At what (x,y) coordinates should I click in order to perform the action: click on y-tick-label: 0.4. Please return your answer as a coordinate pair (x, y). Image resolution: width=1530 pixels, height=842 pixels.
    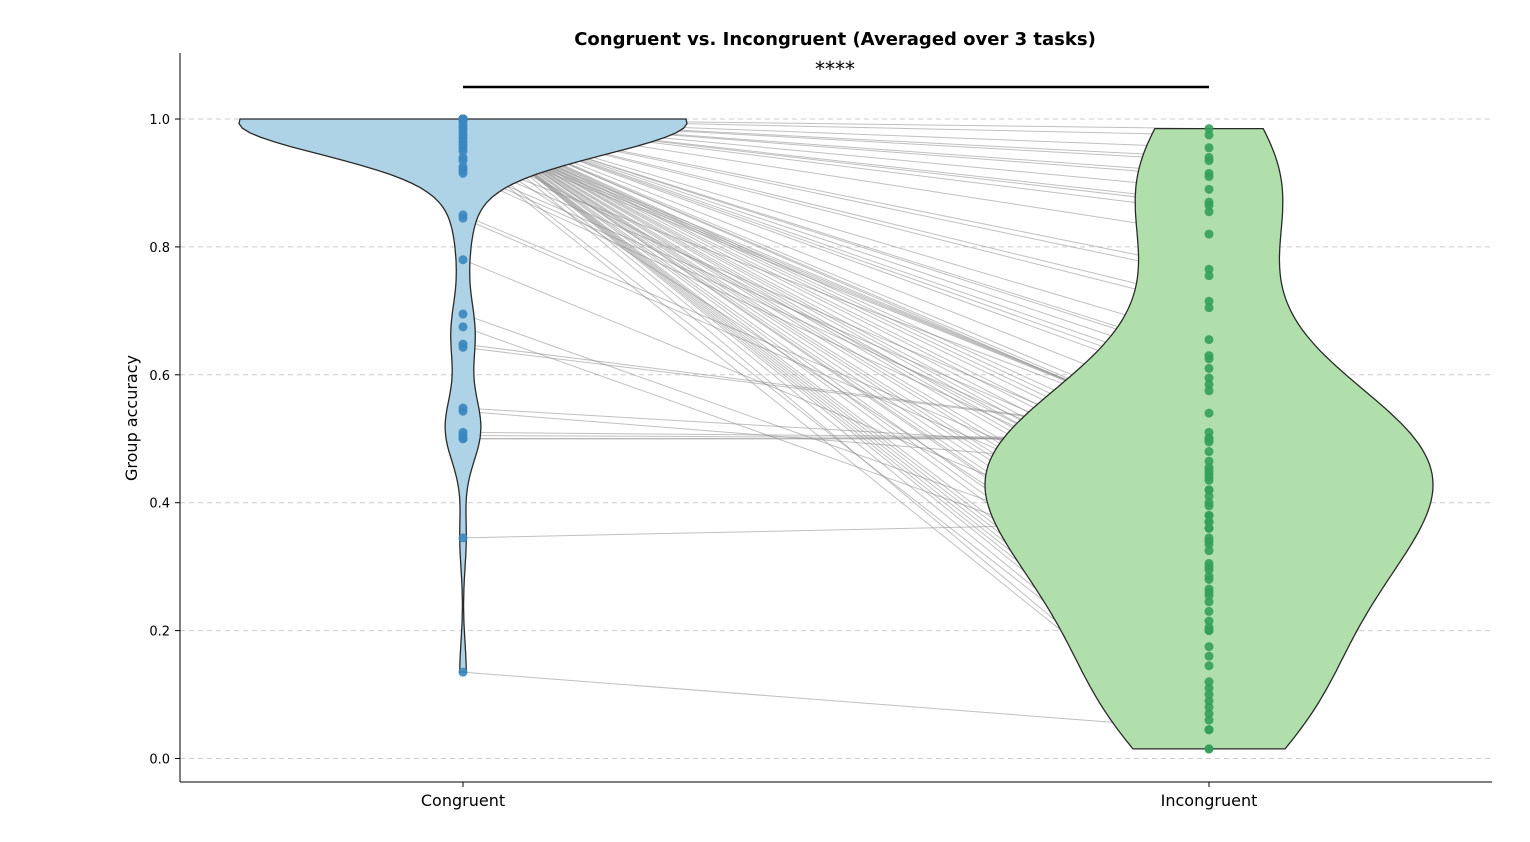
    Looking at the image, I should click on (159, 504).